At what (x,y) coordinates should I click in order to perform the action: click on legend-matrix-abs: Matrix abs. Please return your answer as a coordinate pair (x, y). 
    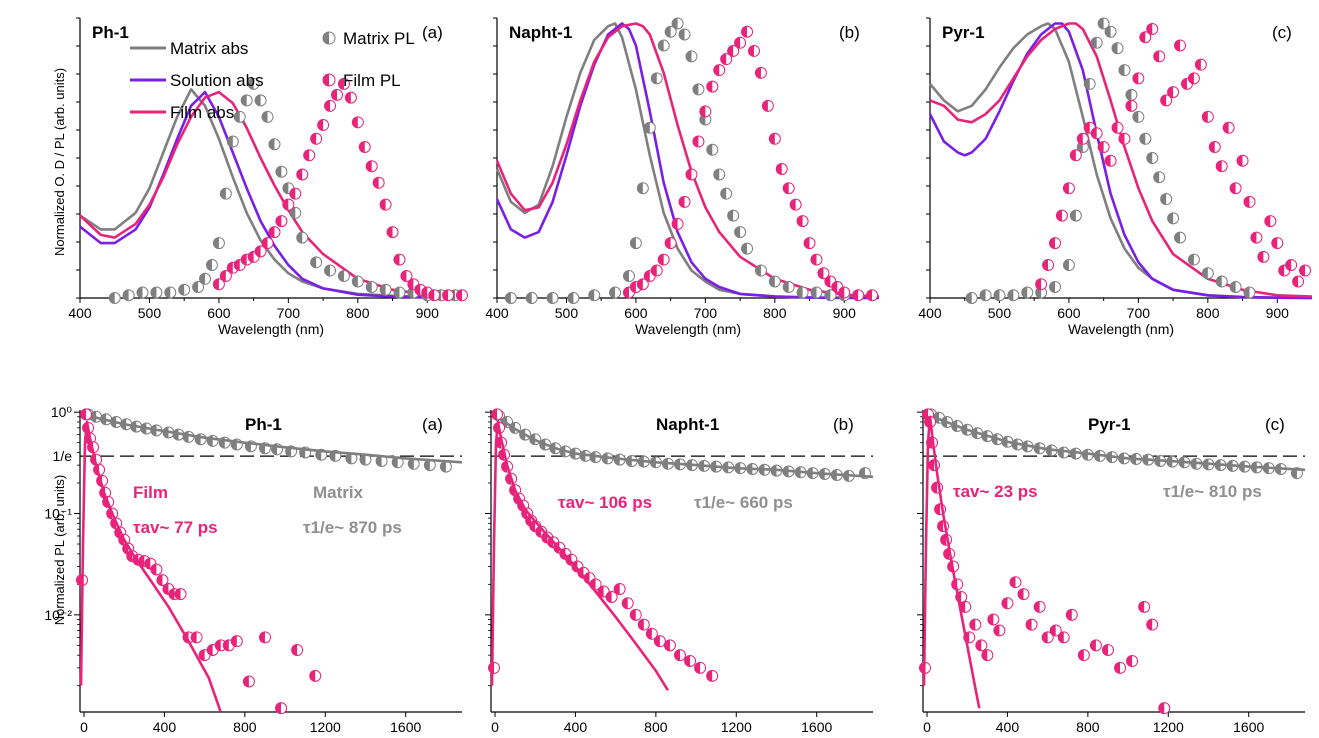
    Looking at the image, I should click on (209, 48).